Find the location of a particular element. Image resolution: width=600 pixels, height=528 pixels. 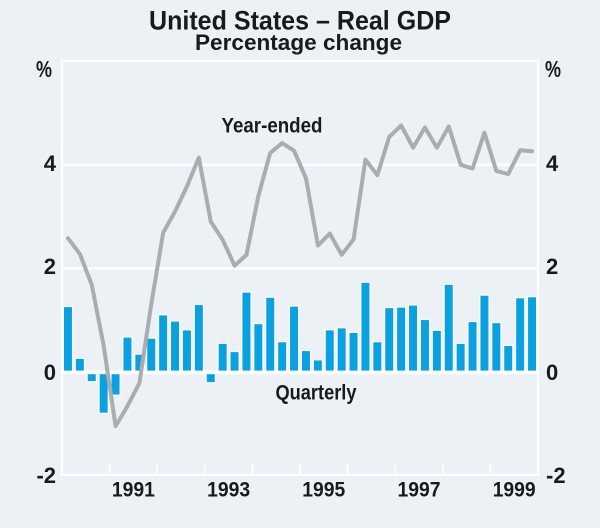

svg-text: Quarterly is located at coordinates (316, 393).